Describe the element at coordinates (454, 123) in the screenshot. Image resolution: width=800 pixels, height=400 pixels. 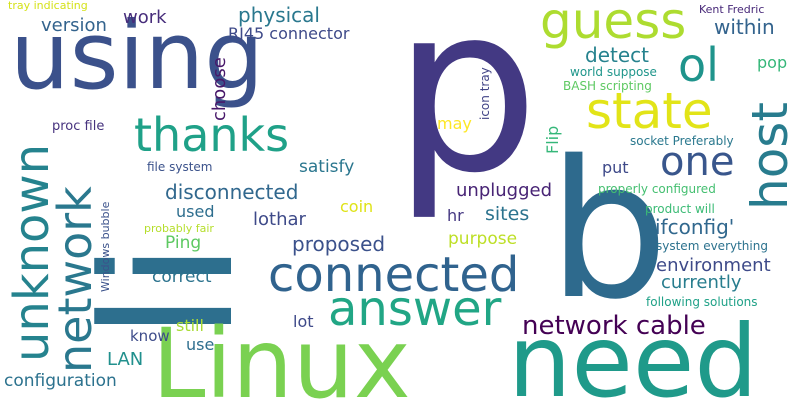
I see `word-may: may` at that location.